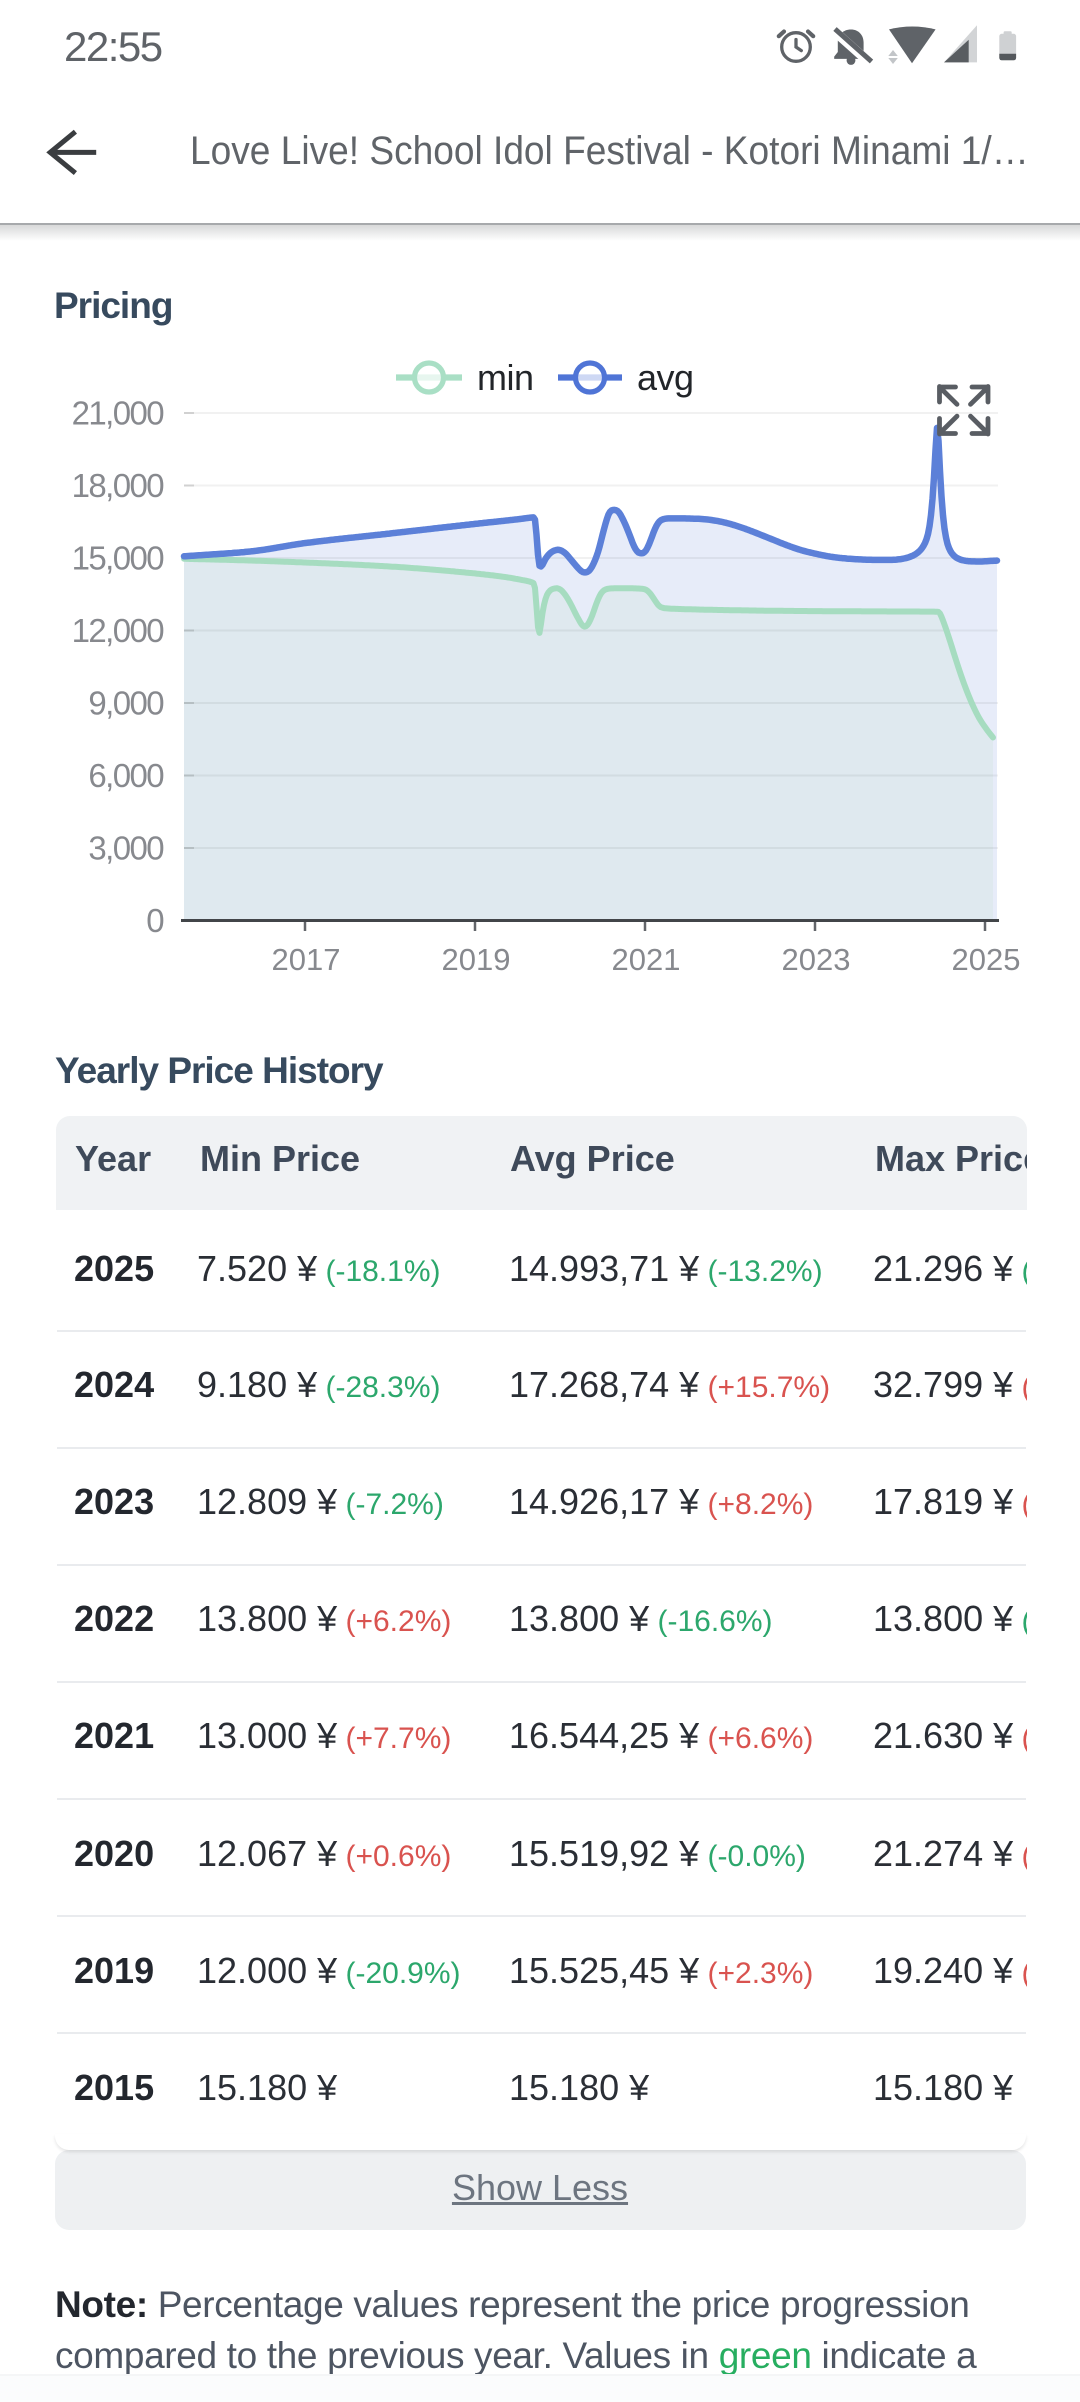 The width and height of the screenshot is (1080, 2402). I want to click on svg-text: 18,000, so click(118, 485).